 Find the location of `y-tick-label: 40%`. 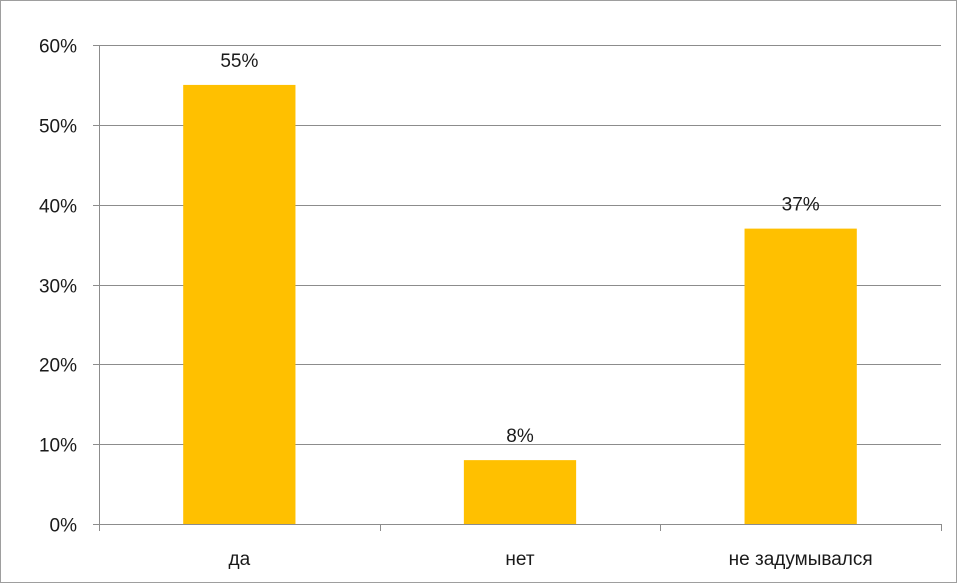

y-tick-label: 40% is located at coordinates (58, 207).